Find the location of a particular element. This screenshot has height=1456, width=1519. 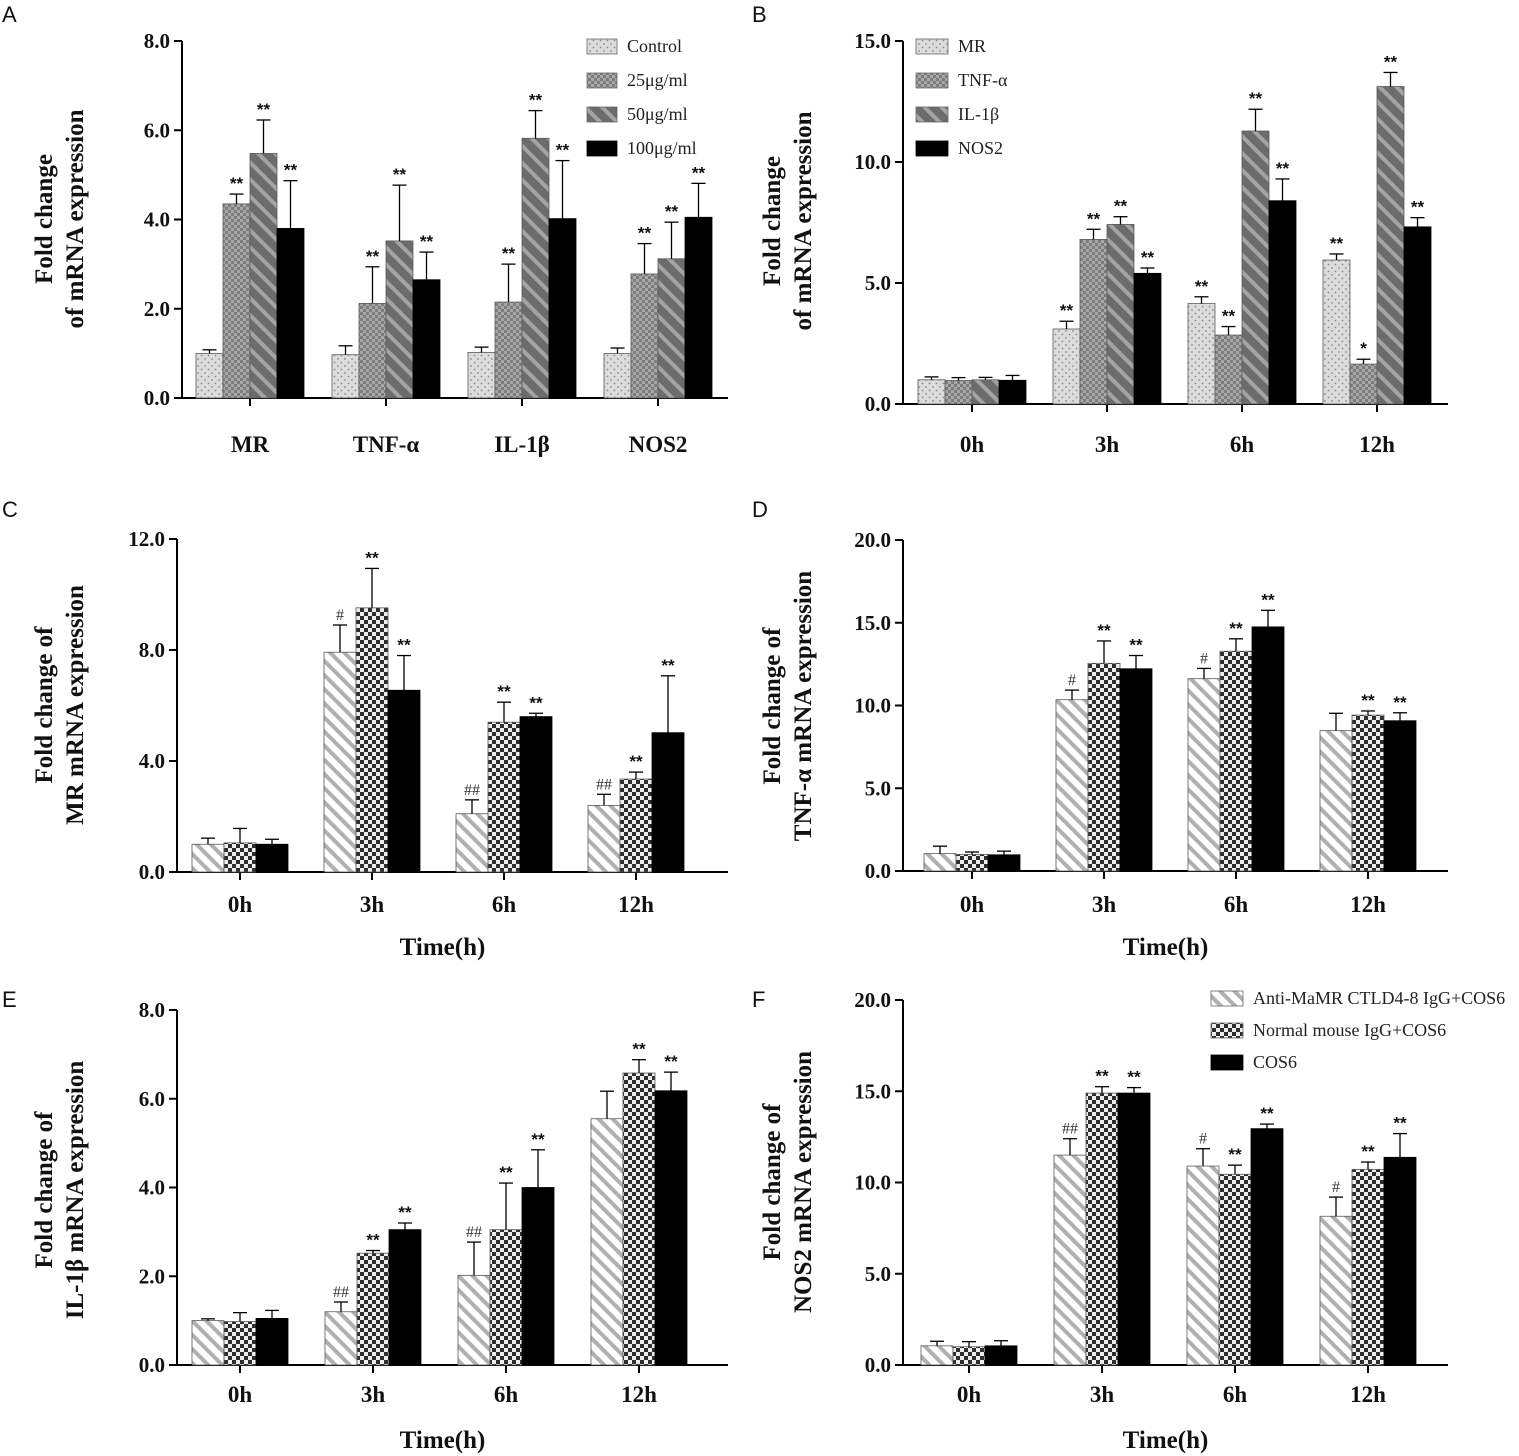

y-tick-label: 12.0 is located at coordinates (146, 539).